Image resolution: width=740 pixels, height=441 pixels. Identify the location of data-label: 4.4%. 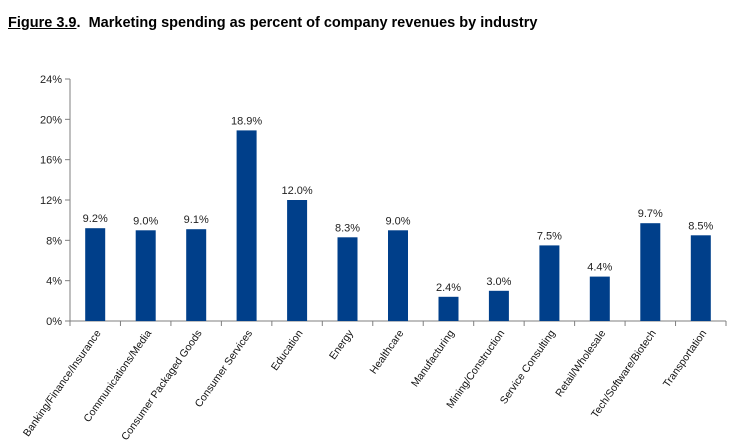
(599, 268).